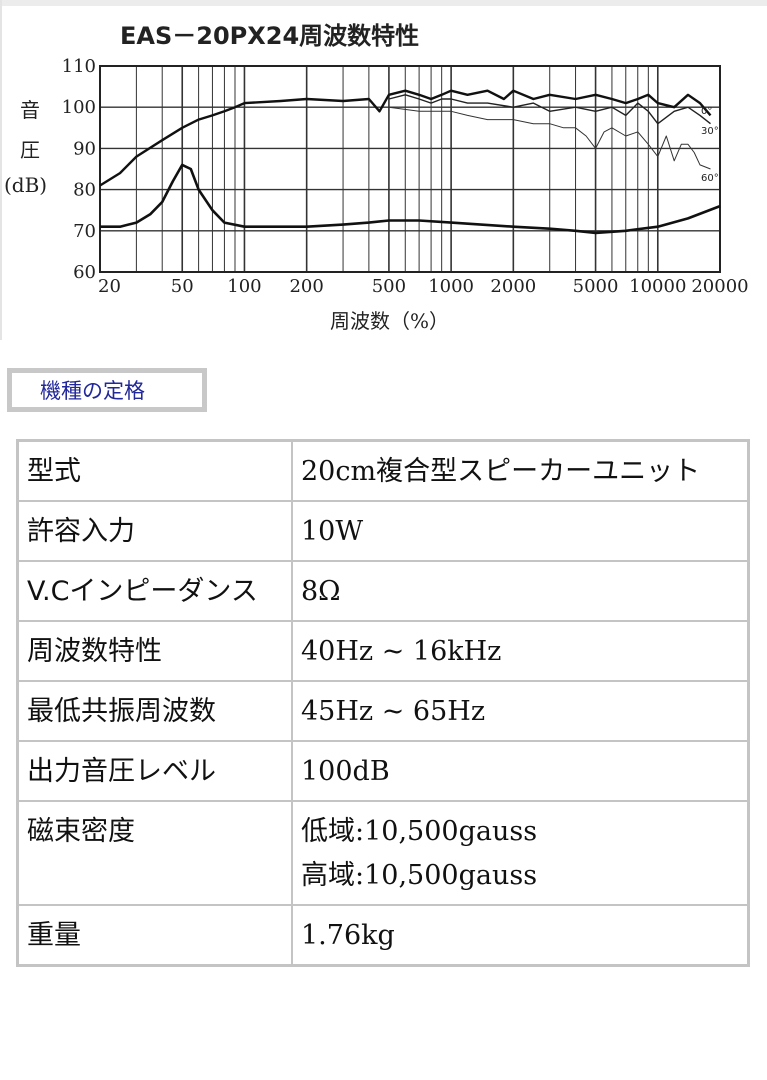 Image resolution: width=767 pixels, height=1080 pixels. I want to click on spec-label: 型式, so click(154, 470).